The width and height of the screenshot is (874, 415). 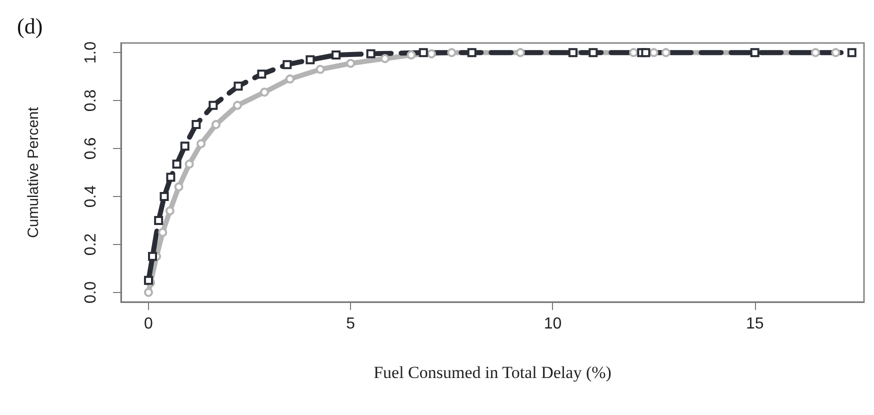 What do you see at coordinates (30, 26) in the screenshot?
I see `chart-title: (d)` at bounding box center [30, 26].